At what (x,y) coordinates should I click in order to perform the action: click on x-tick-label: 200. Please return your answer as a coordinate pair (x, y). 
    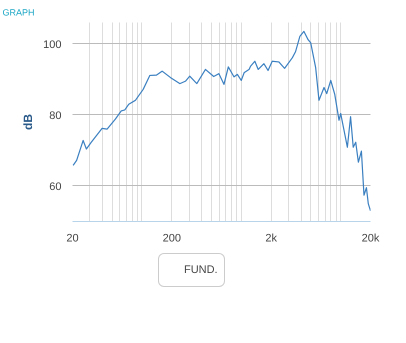
    Looking at the image, I should click on (172, 238).